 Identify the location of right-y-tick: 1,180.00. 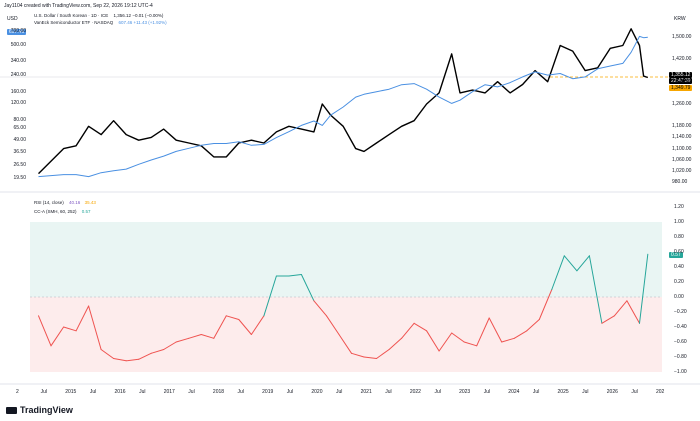
(682, 126).